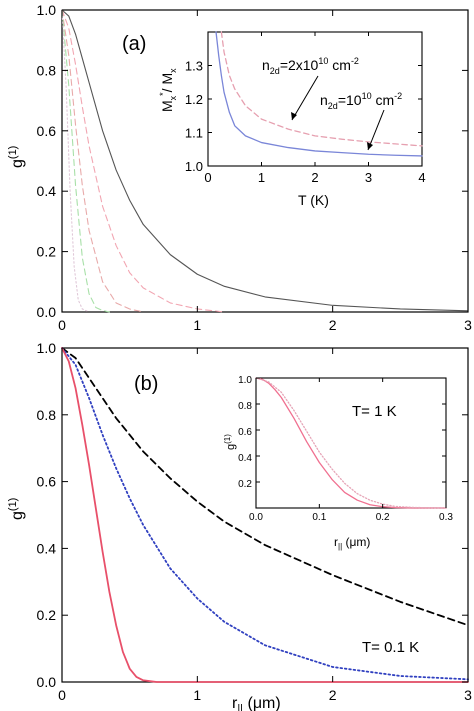 The width and height of the screenshot is (474, 711). I want to click on inset-ylabel-part-sub2: x, so click(173, 70).